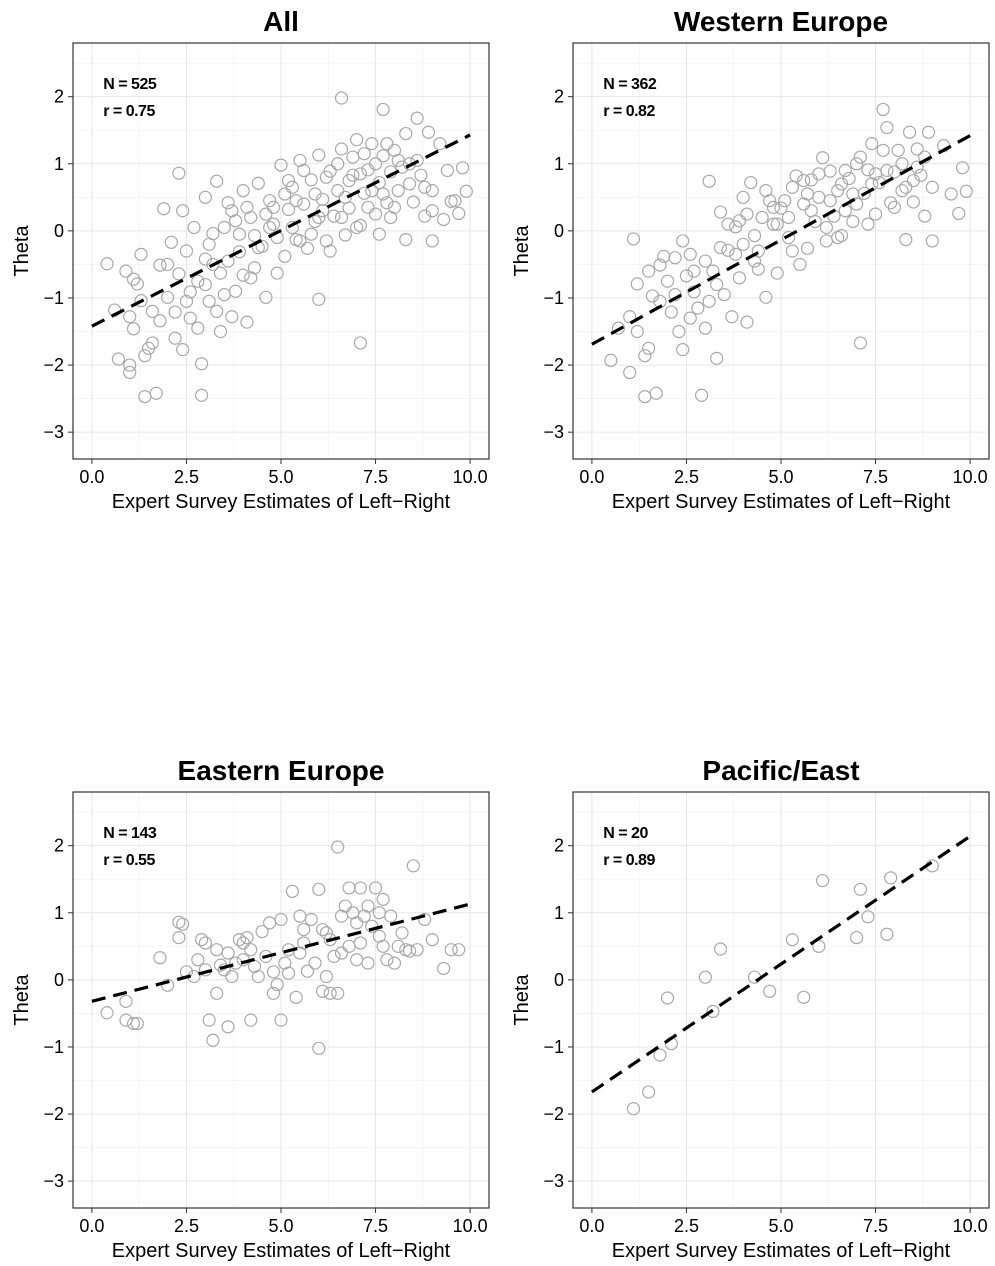 This screenshot has height=1266, width=995. I want to click on r-annotation: r = 0.89, so click(629, 860).